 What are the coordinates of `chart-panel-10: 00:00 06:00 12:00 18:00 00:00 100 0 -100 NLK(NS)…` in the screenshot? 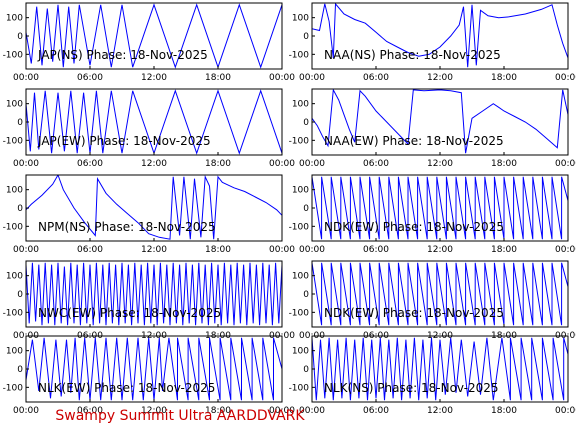 It's located at (432, 375).